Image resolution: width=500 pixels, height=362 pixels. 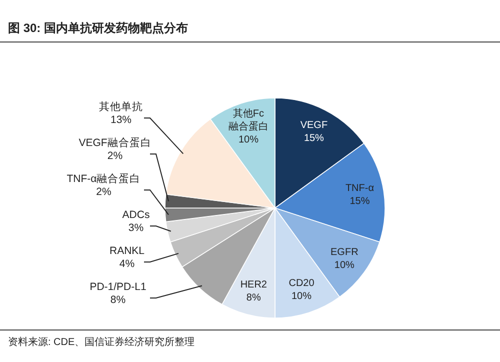 I want to click on slice-label: HER2, so click(x=254, y=284).